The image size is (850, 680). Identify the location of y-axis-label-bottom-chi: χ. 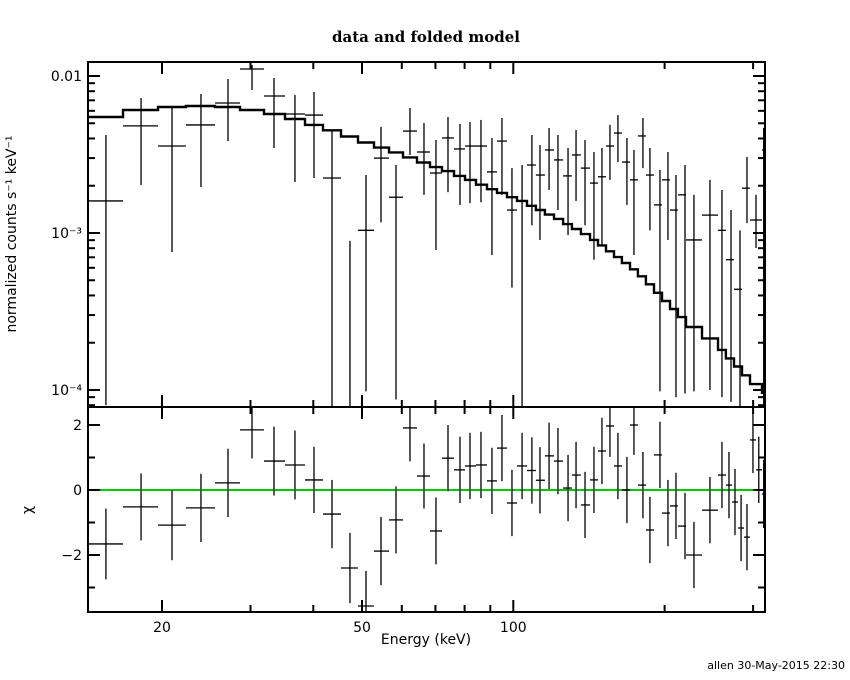
(28, 510).